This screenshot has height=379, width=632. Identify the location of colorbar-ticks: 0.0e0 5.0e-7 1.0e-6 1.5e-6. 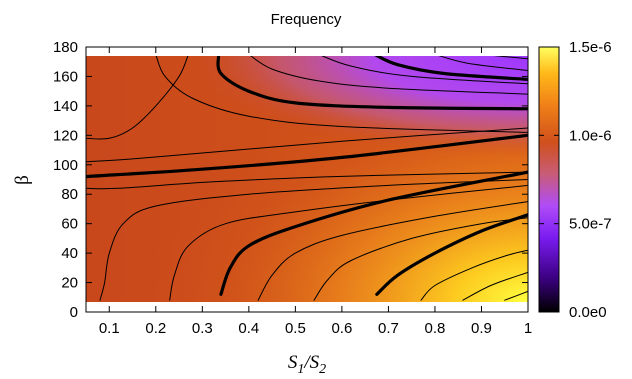
(575, 180).